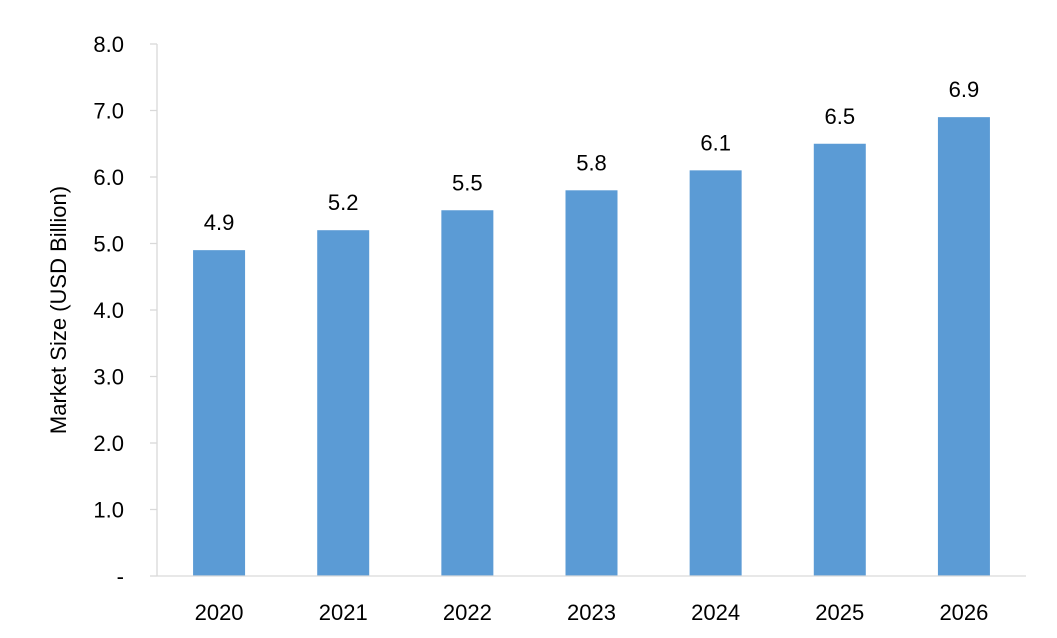 This screenshot has height=638, width=1057. Describe the element at coordinates (839, 359) in the screenshot. I see `bar-2025` at that location.